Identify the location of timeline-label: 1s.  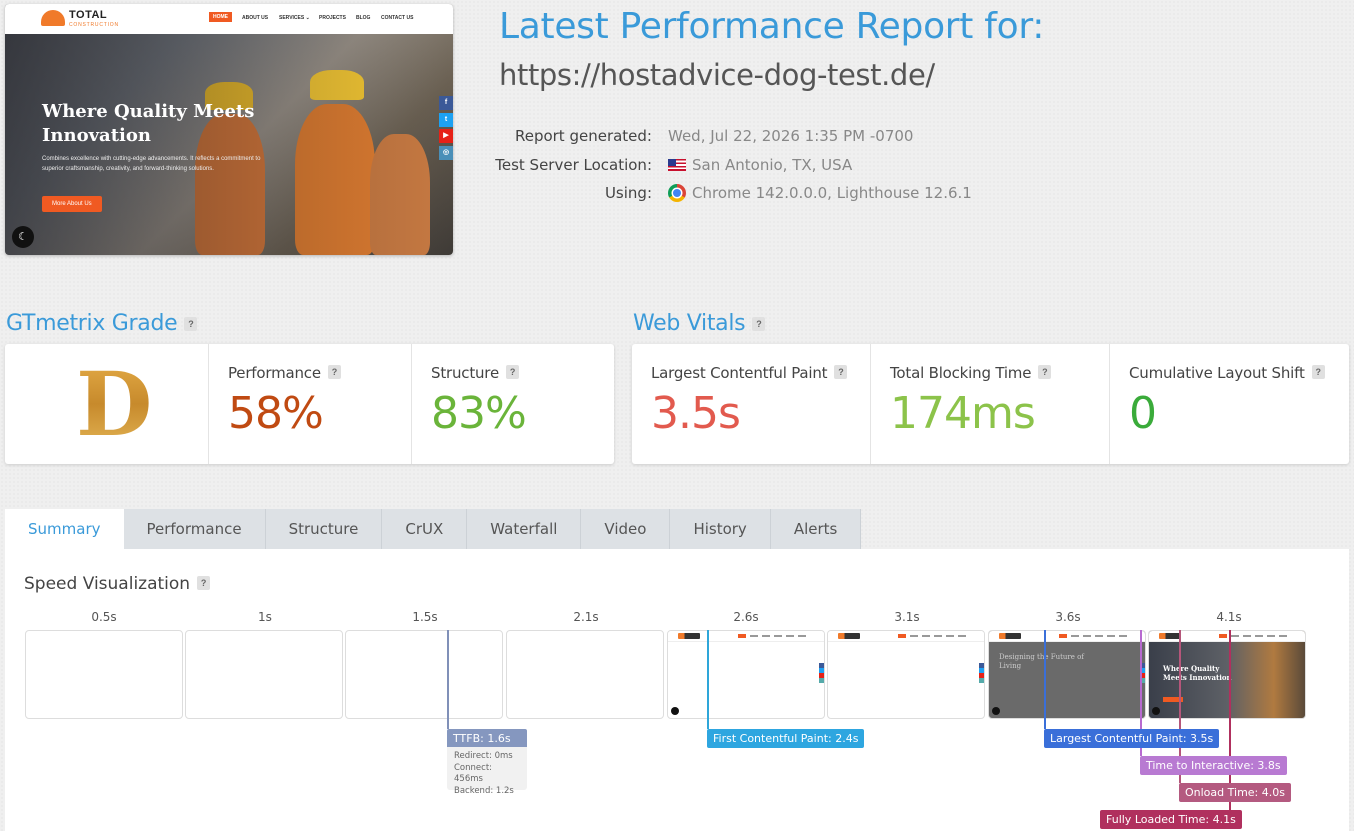
(265, 617).